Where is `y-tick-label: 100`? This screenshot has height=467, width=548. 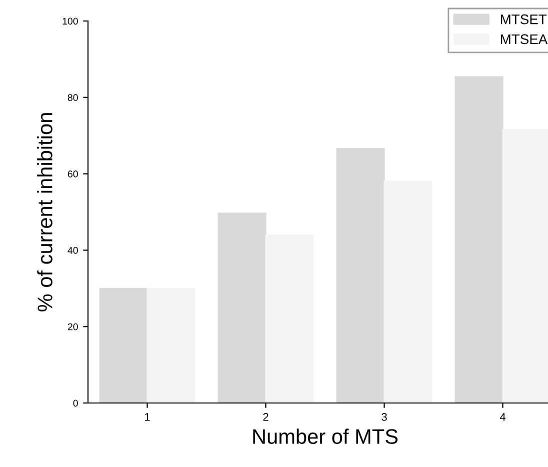 y-tick-label: 100 is located at coordinates (70, 21).